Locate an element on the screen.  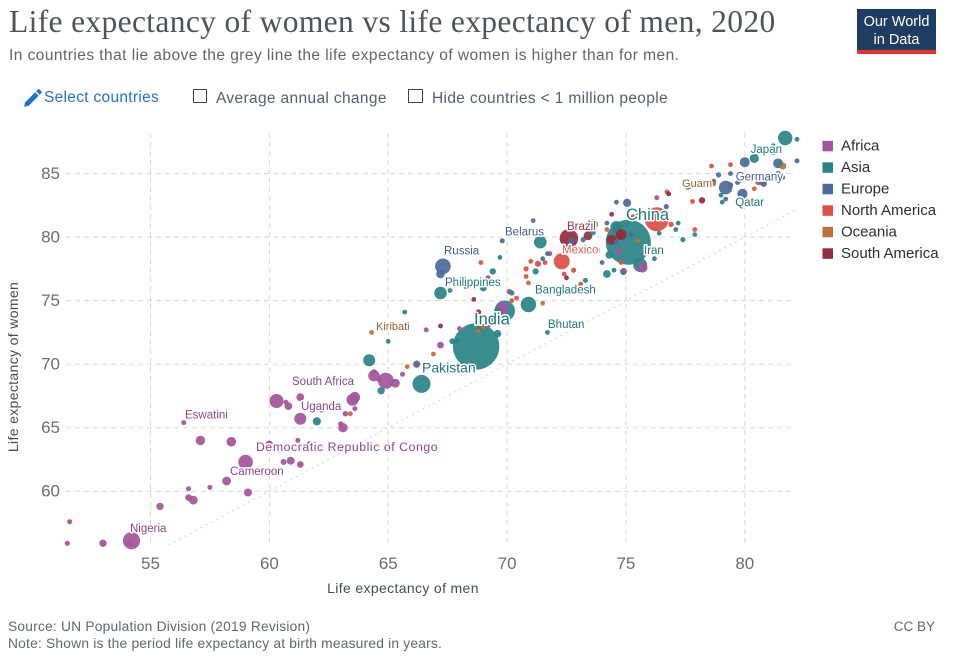
svg-text: Nigeria is located at coordinates (148, 529).